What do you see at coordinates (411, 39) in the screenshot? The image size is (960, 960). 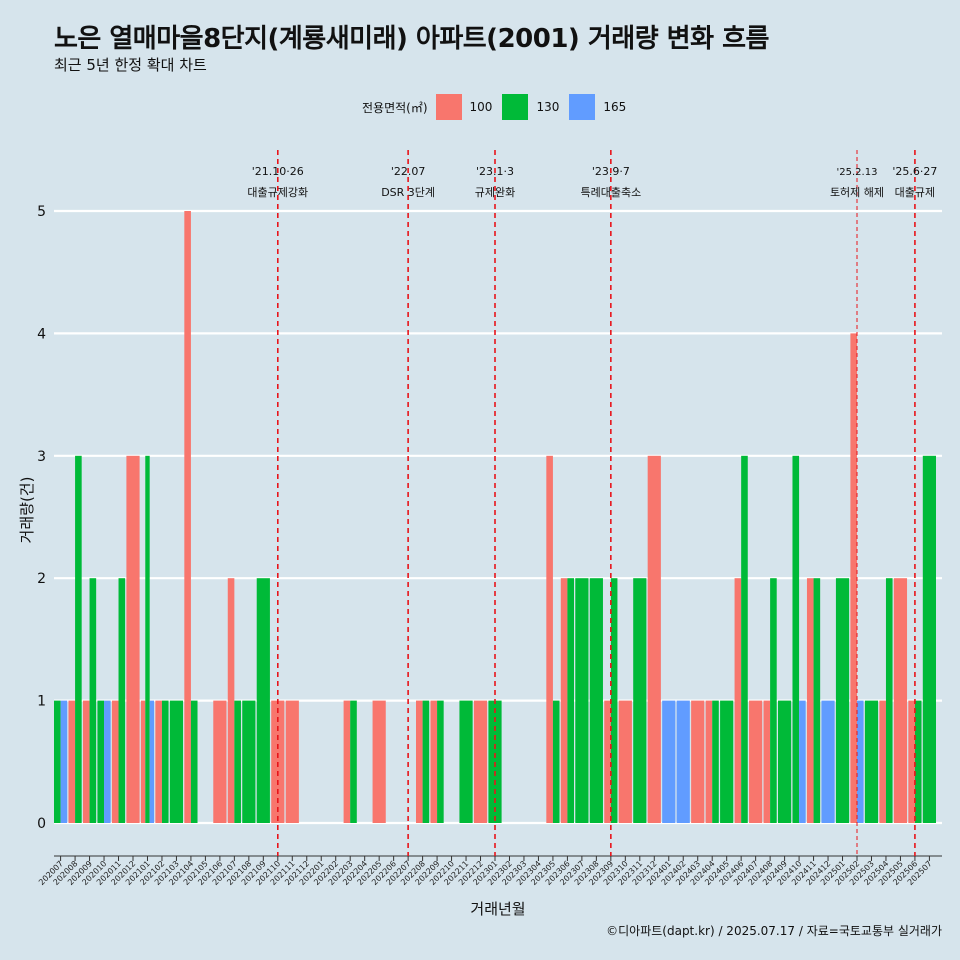 I see `chart-title: 노은 열매마을8단지(계룡새미래) 아파트(2001) 거래량 변화 흐름` at bounding box center [411, 39].